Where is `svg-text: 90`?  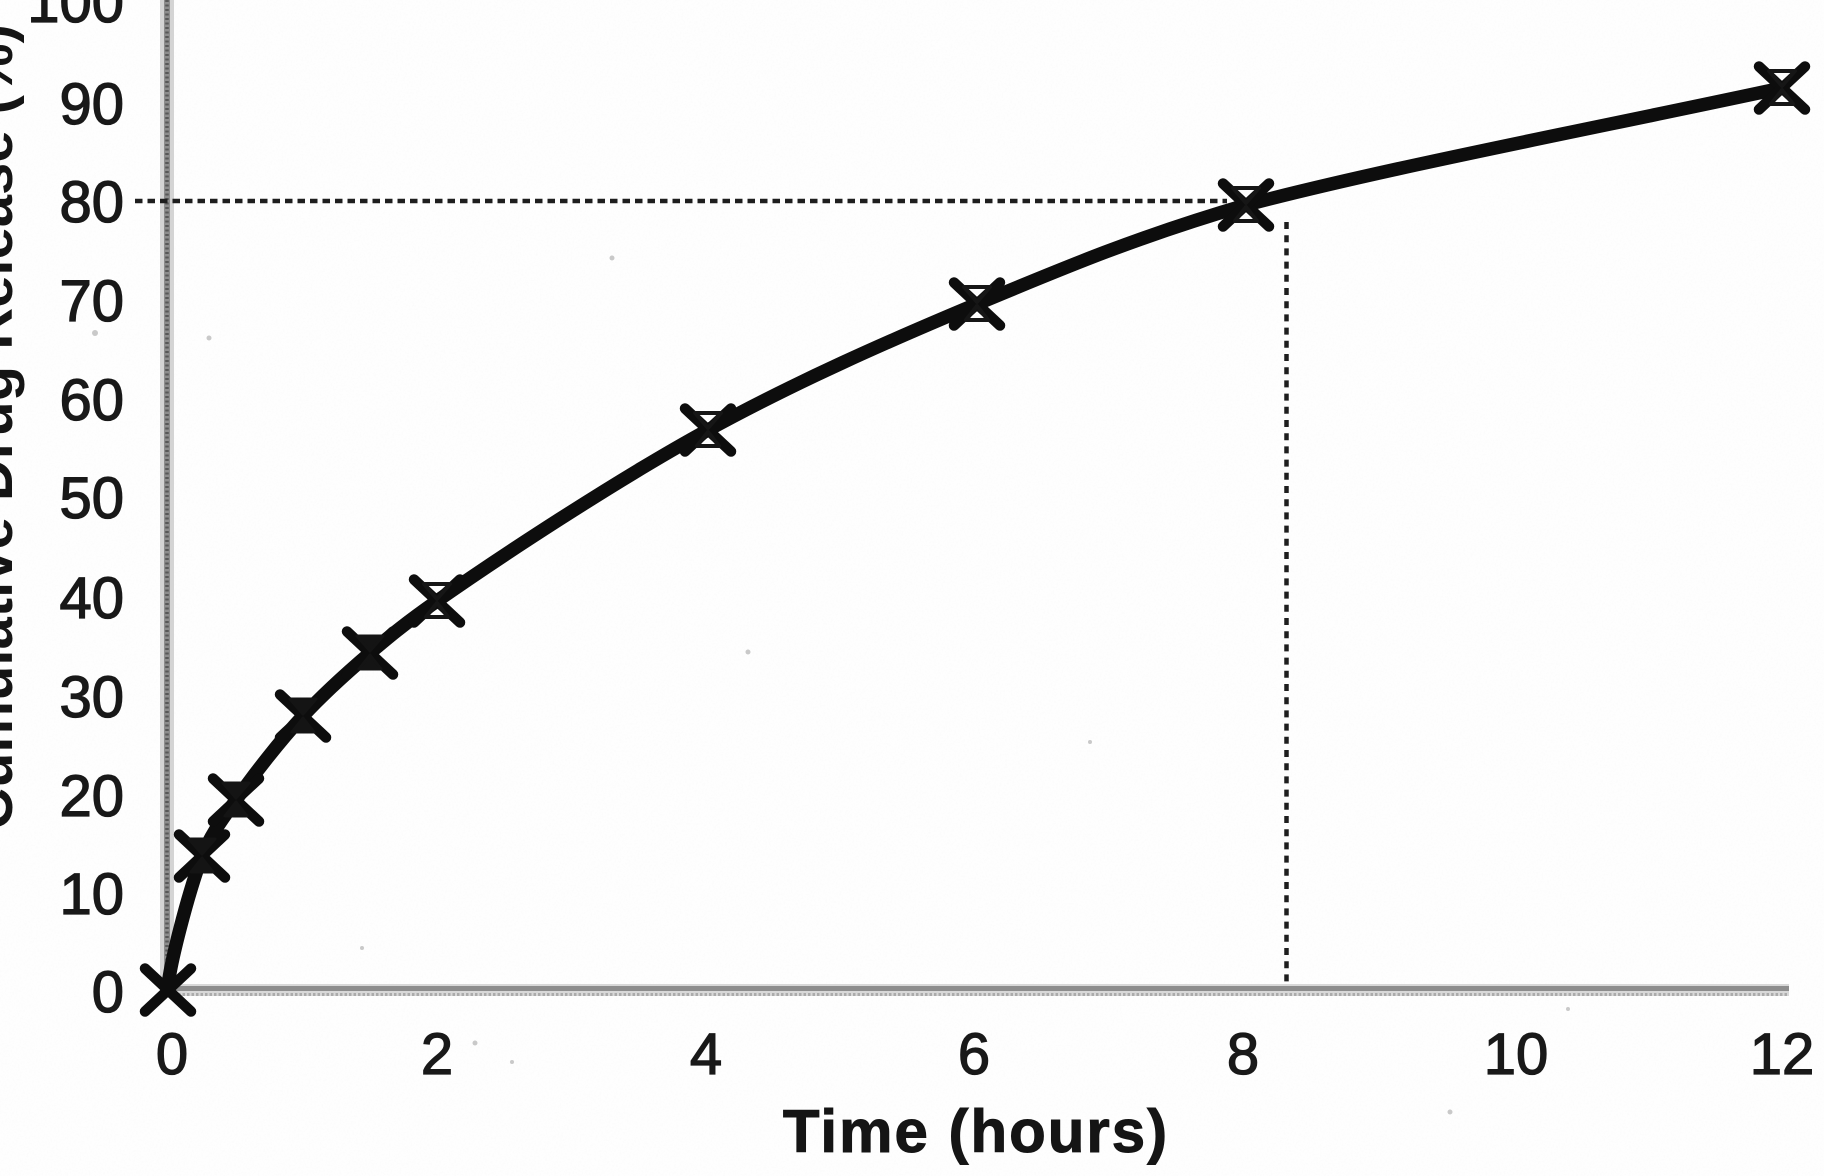 svg-text: 90 is located at coordinates (91, 104).